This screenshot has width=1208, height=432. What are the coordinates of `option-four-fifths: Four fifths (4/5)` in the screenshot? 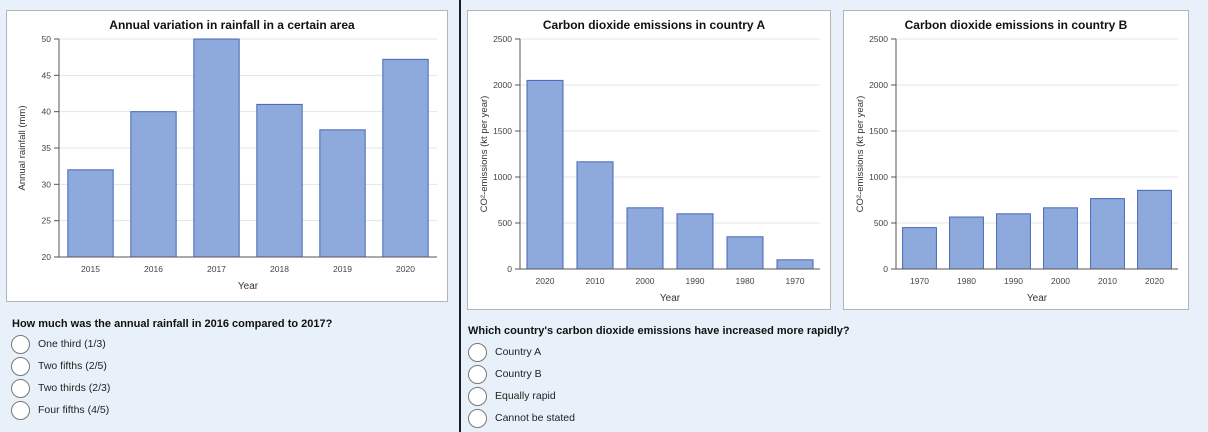 It's located at (60, 410).